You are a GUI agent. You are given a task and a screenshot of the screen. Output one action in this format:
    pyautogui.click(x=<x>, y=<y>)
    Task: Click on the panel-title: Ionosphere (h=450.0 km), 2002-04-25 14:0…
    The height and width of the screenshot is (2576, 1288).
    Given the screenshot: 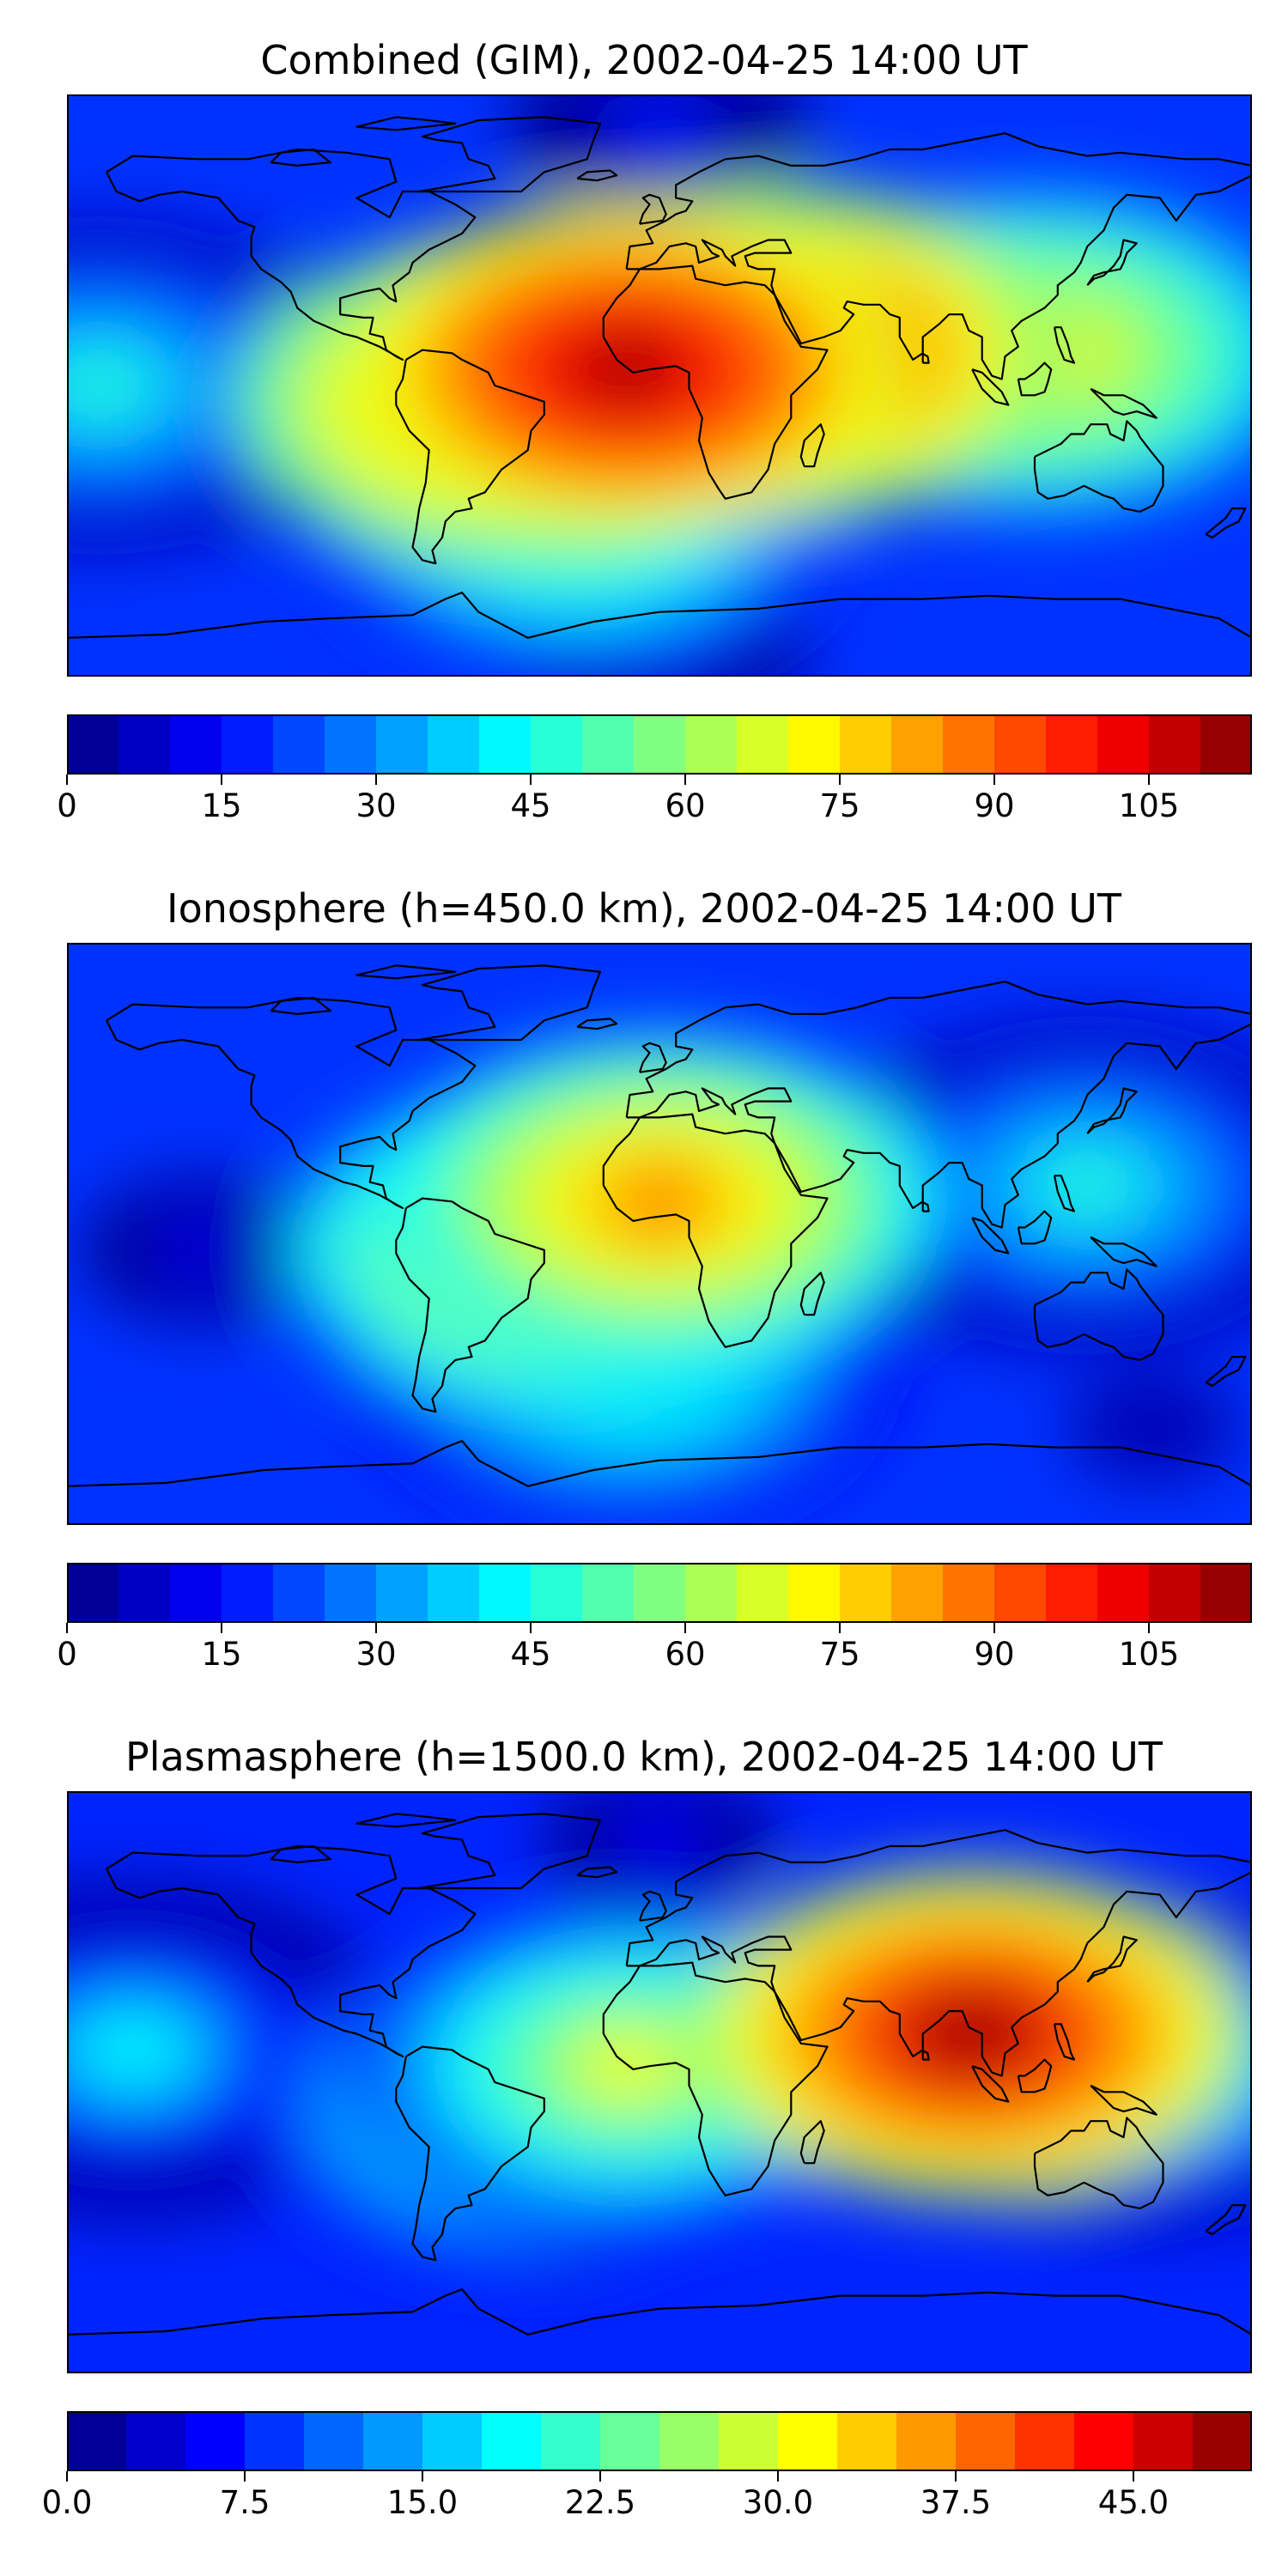 What is the action you would take?
    pyautogui.click(x=644, y=908)
    